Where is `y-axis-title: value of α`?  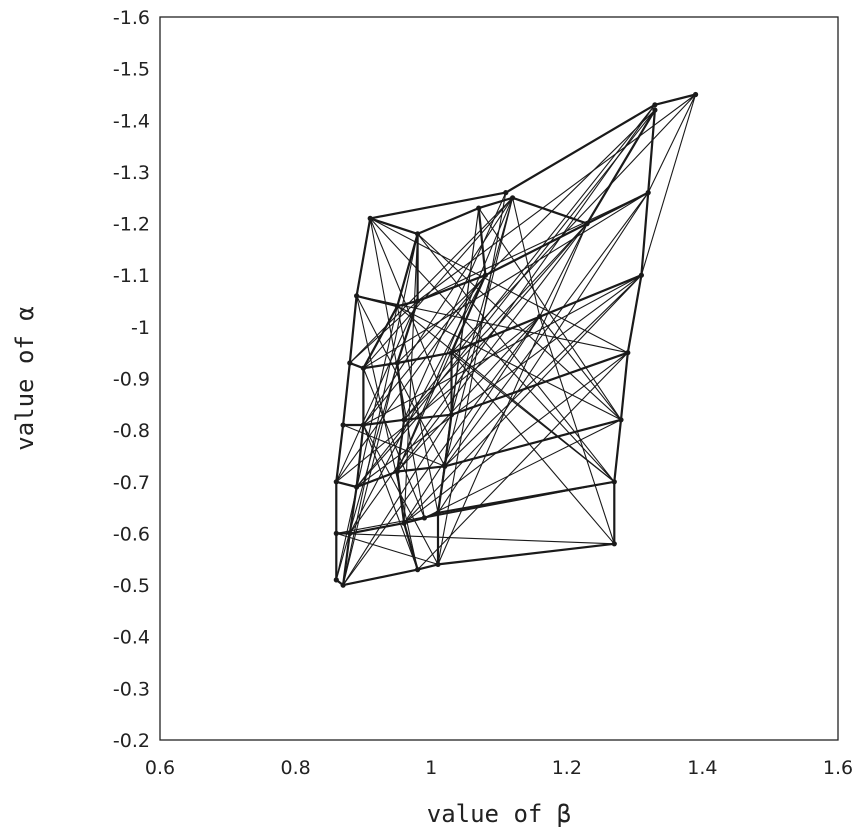
y-axis-title: value of α is located at coordinates (25, 378).